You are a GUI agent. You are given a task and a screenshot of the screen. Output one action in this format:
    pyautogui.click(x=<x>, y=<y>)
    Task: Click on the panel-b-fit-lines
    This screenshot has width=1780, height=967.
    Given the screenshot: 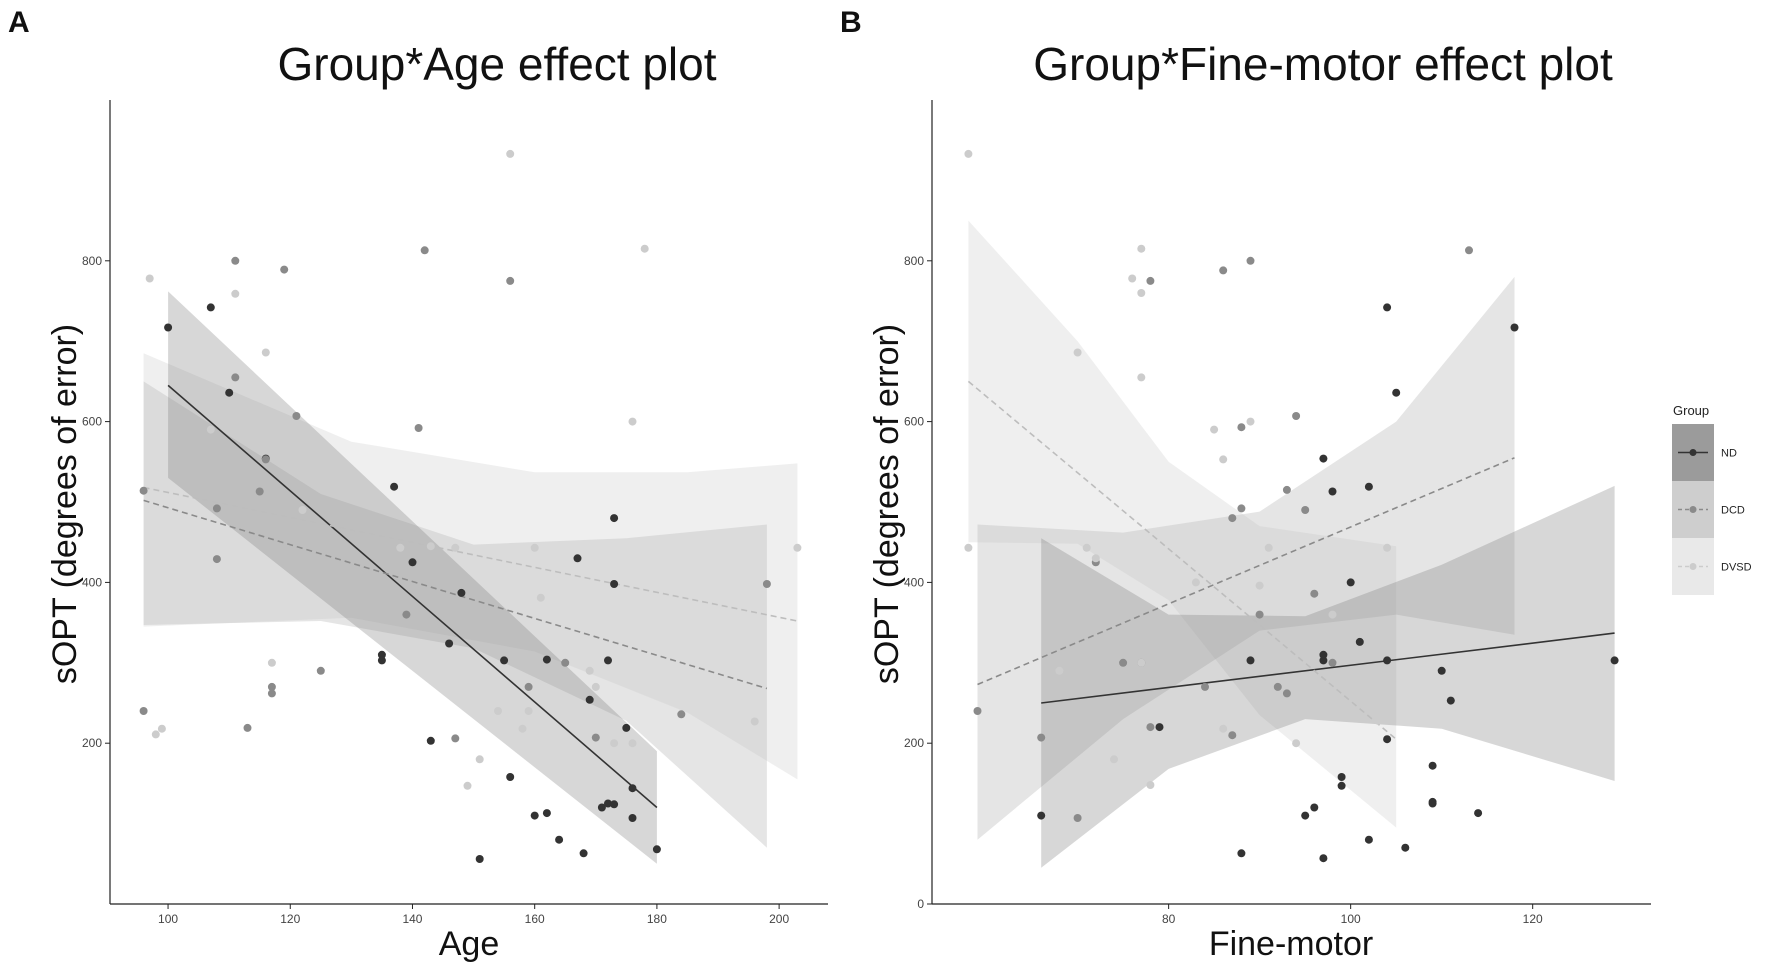 What is the action you would take?
    pyautogui.click(x=1291, y=560)
    